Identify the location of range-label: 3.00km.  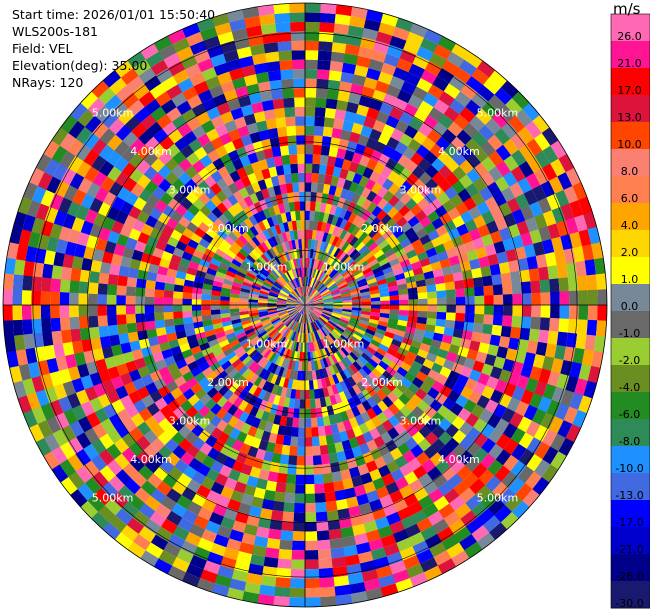
(421, 190).